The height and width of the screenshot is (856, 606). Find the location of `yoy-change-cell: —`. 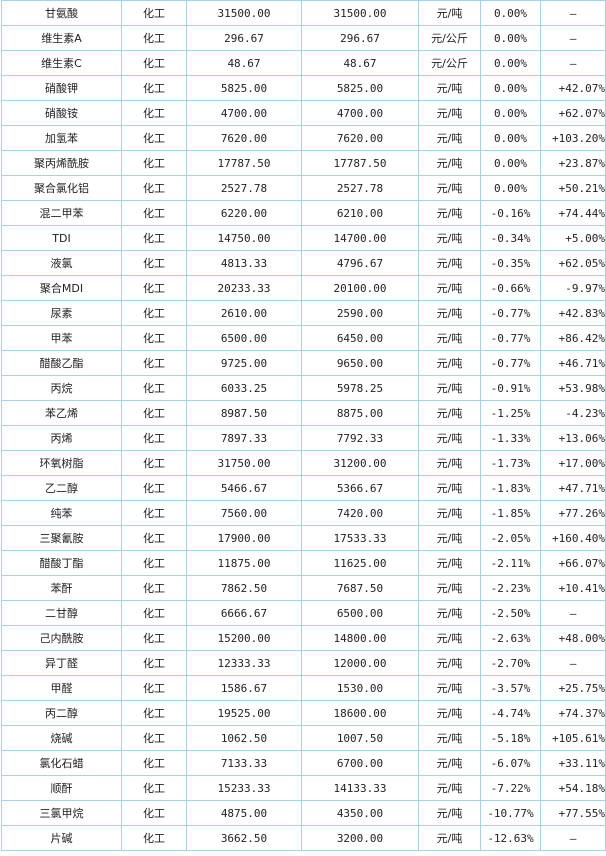

yoy-change-cell: — is located at coordinates (573, 663).